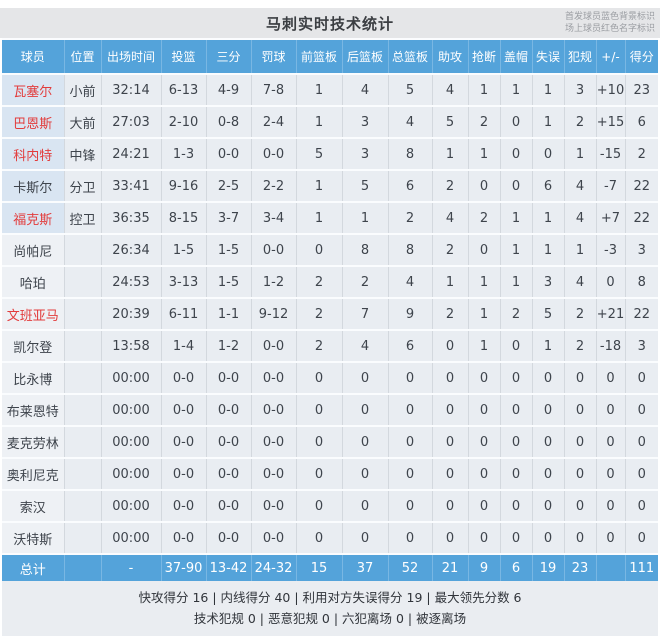 Image resolution: width=660 pixels, height=636 pixels. I want to click on total-stat-cell: 9, so click(483, 567).